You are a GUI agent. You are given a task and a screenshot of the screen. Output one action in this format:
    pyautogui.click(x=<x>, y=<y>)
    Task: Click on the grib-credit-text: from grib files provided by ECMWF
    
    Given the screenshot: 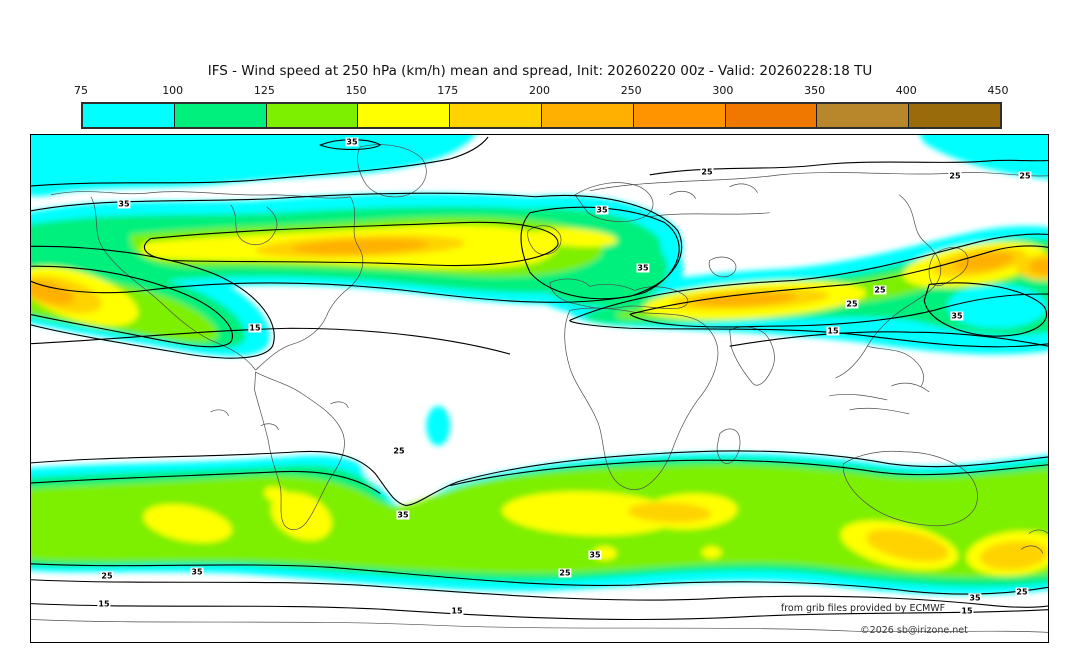 What is the action you would take?
    pyautogui.click(x=863, y=608)
    